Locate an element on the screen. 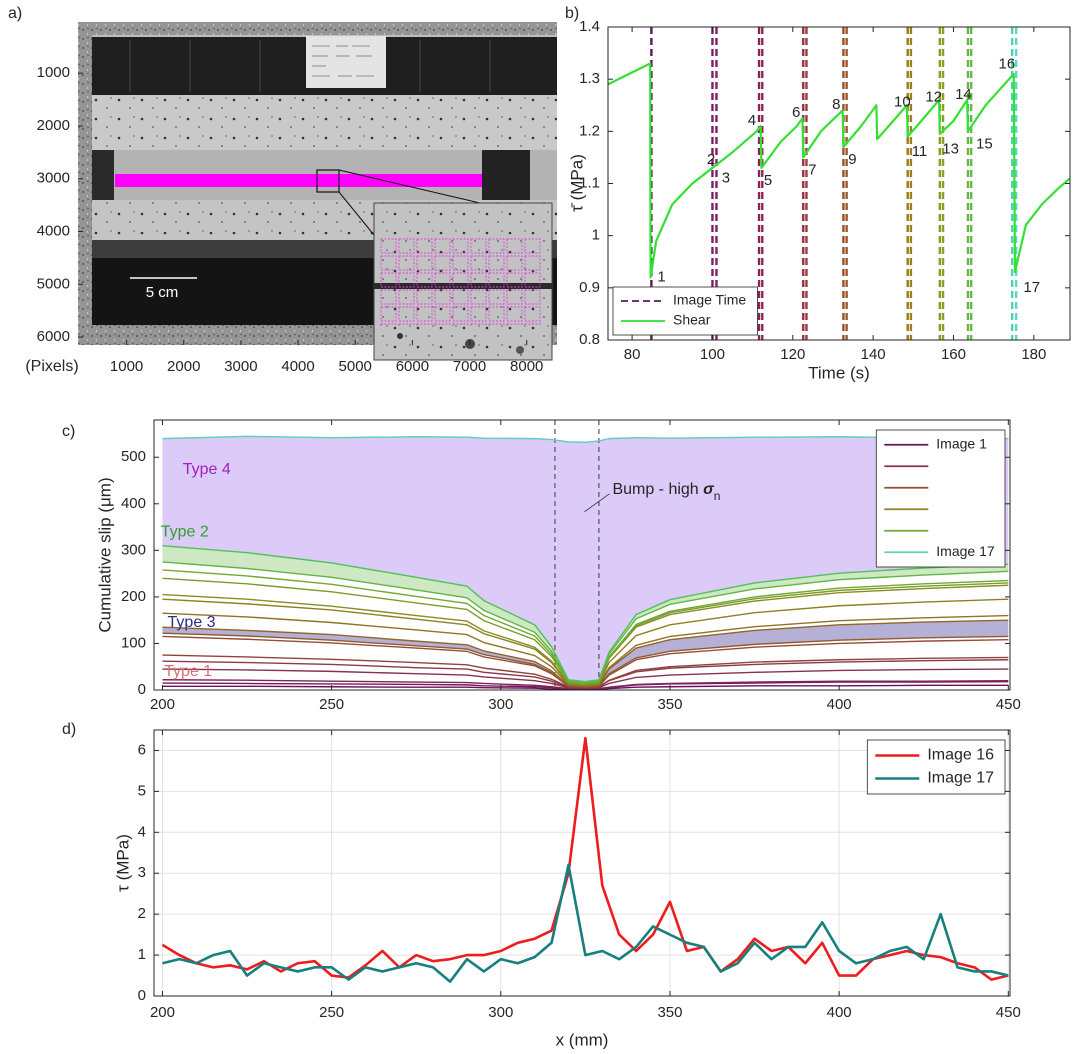 This screenshot has width=1084, height=1054. plot-content is located at coordinates (839, 183).